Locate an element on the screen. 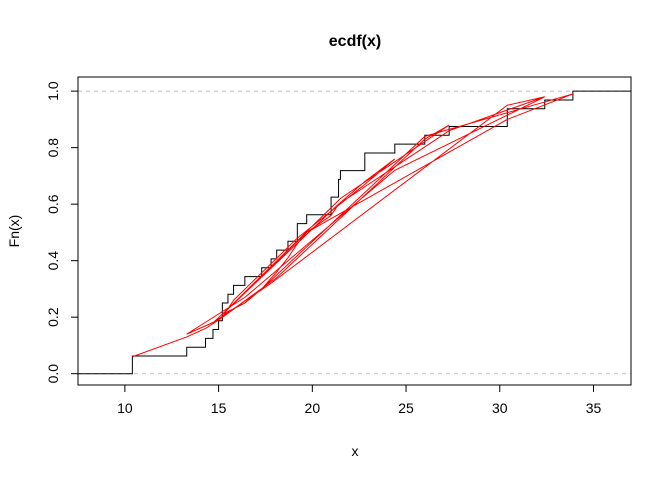 The height and width of the screenshot is (480, 672). x-tick-label: 10 is located at coordinates (125, 408).